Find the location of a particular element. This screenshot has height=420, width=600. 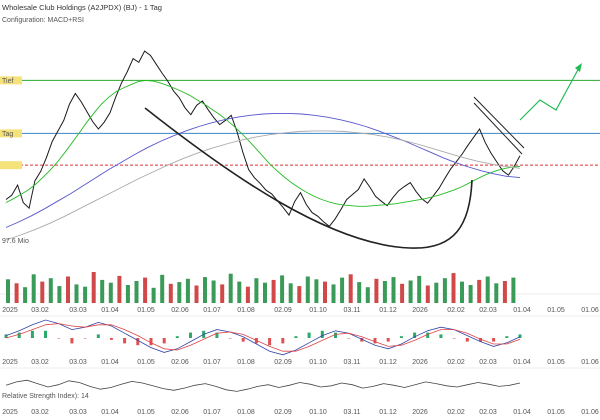

rsi-series-line is located at coordinates (263, 385).